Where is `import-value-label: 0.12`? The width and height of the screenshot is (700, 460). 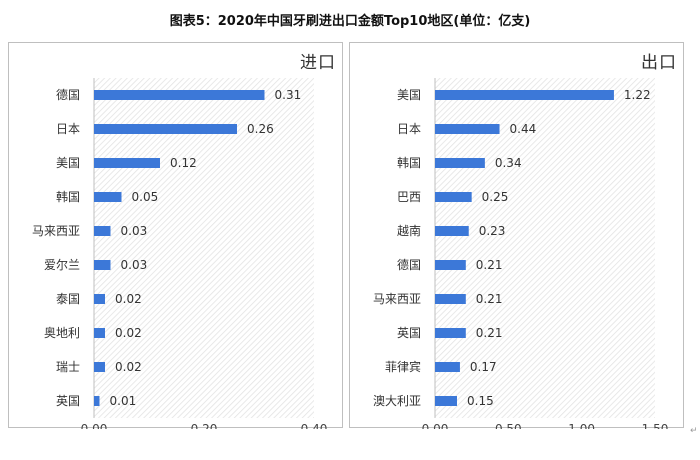
import-value-label: 0.12 is located at coordinates (183, 163).